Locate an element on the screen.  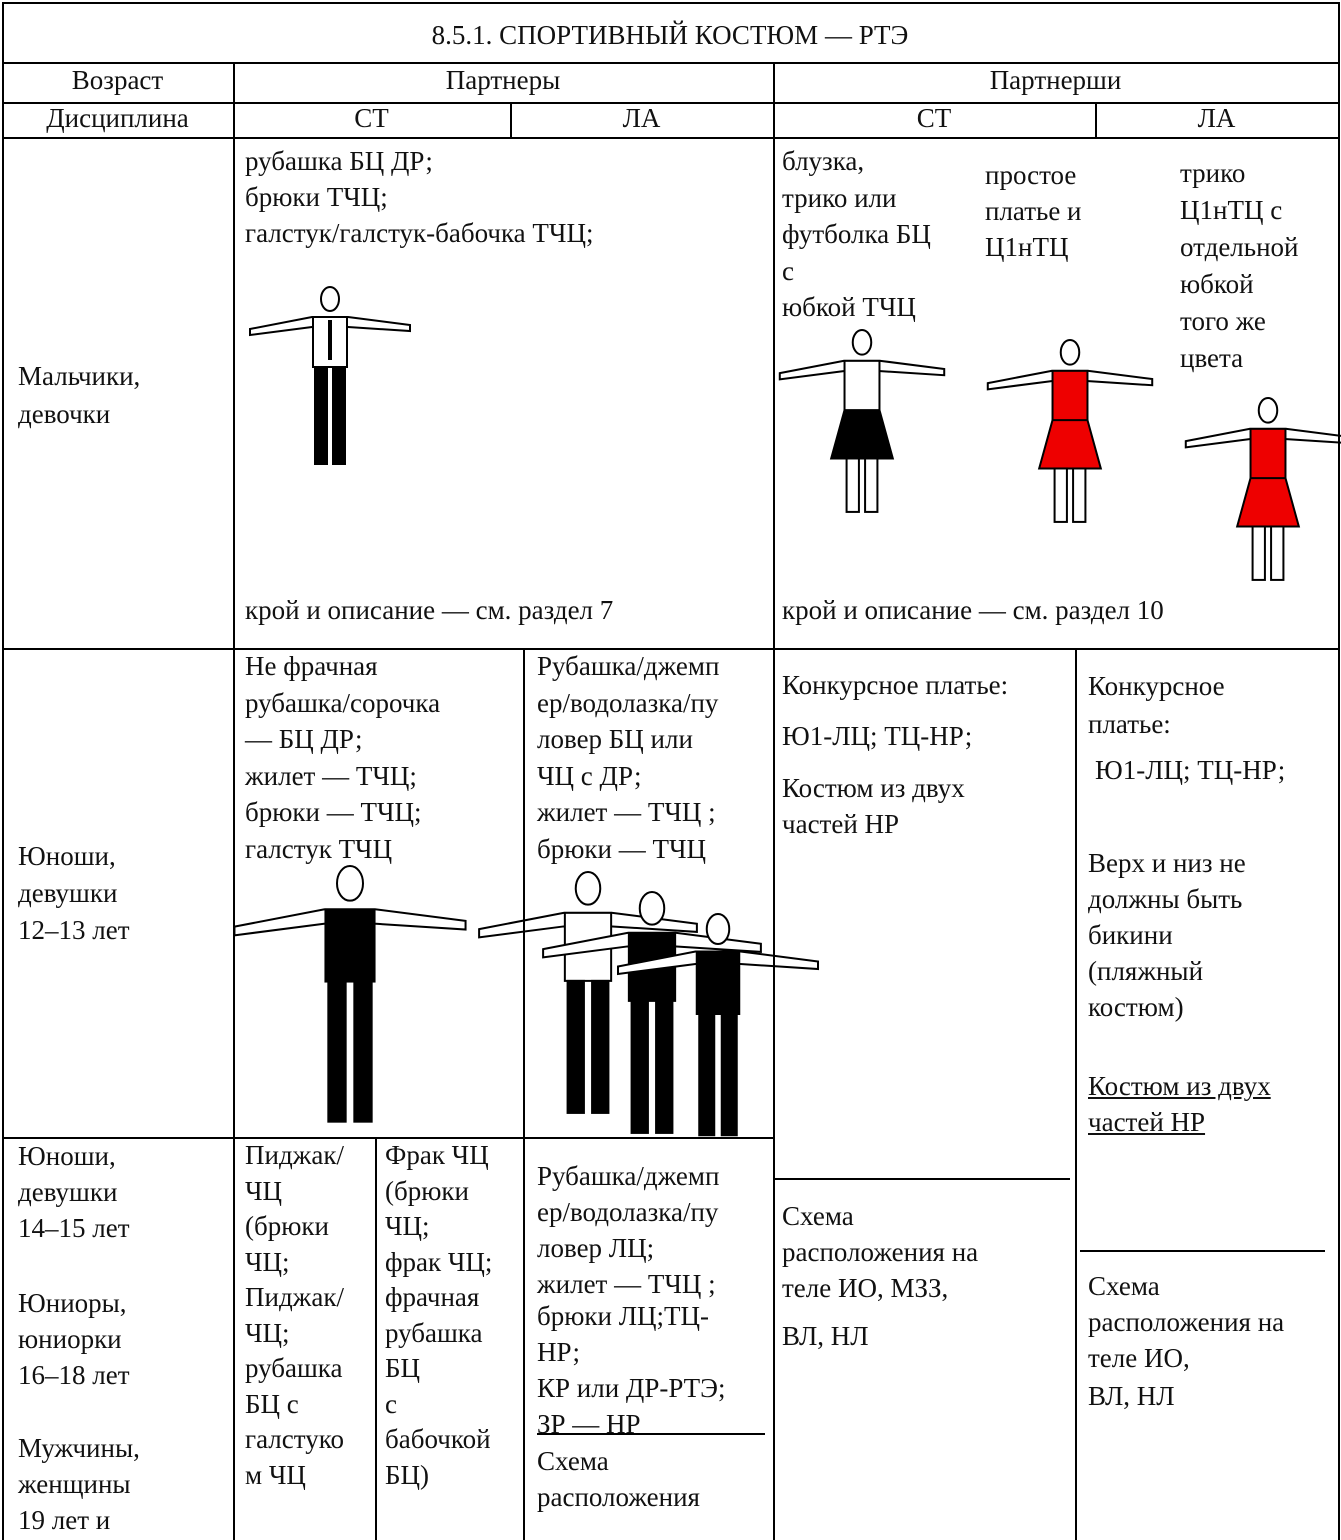
text-line: брюки — ТЧЦ; is located at coordinates (333, 812).